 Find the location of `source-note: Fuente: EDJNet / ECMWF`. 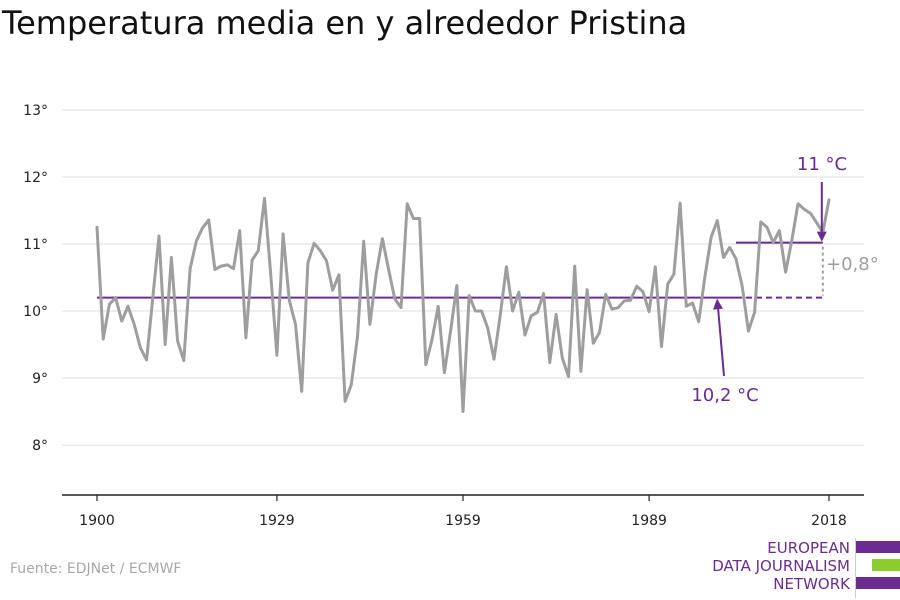

source-note: Fuente: EDJNet / ECMWF is located at coordinates (96, 569).